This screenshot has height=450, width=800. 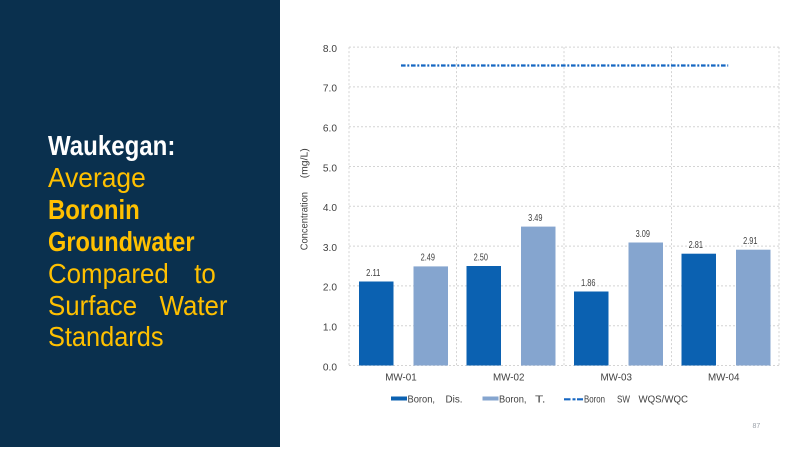 What do you see at coordinates (643, 234) in the screenshot?
I see `svg-text: 3.09` at bounding box center [643, 234].